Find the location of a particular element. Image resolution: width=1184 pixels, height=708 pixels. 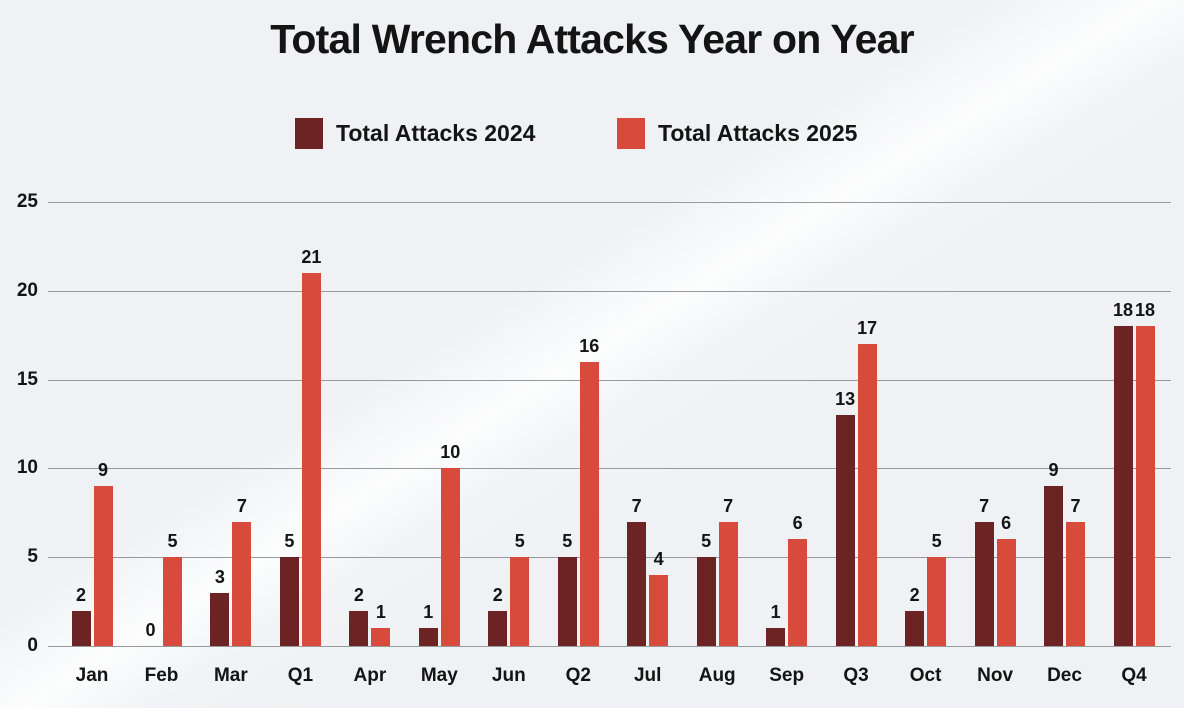

bar-value-label-total-attacks-2025-q4: 18 is located at coordinates (1145, 310).